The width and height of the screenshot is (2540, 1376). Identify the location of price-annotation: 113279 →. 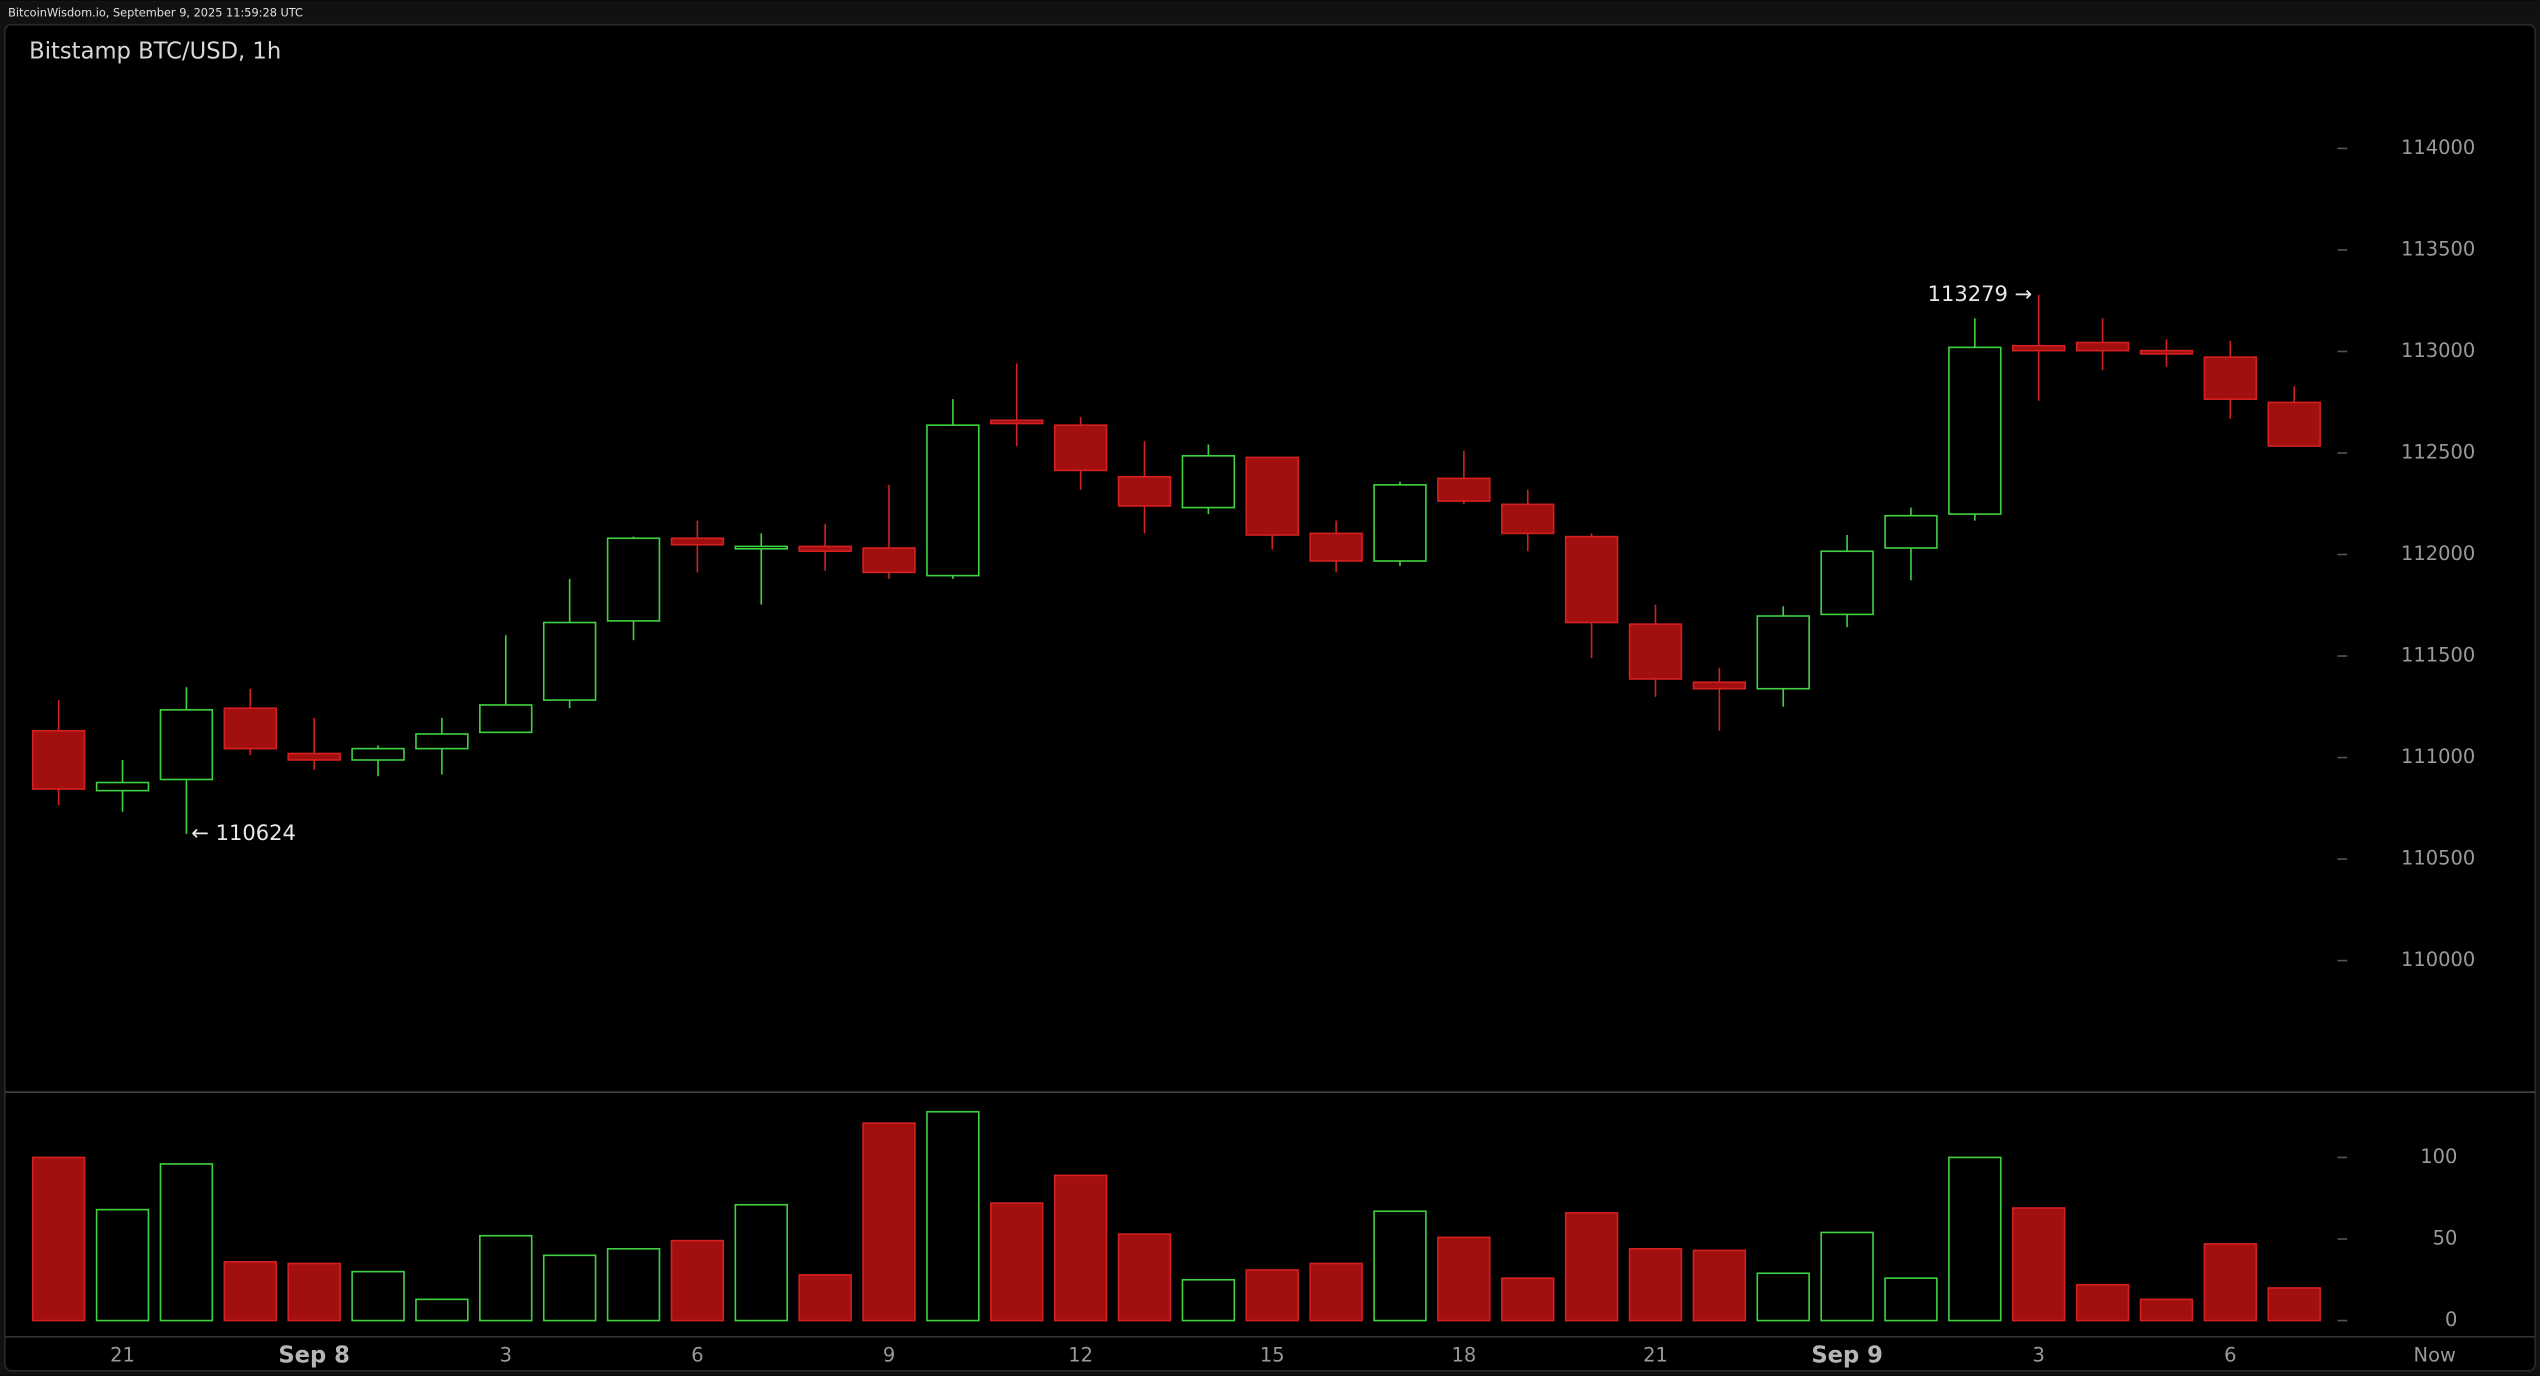
(1980, 293).